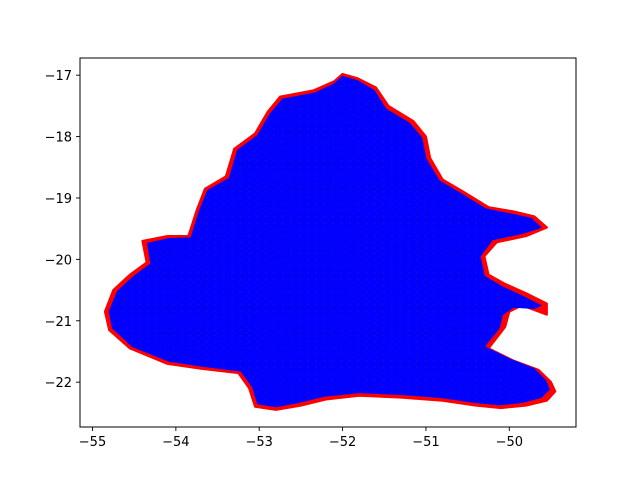 The width and height of the screenshot is (640, 480). What do you see at coordinates (509, 442) in the screenshot?
I see `x-tick-label: −50` at bounding box center [509, 442].